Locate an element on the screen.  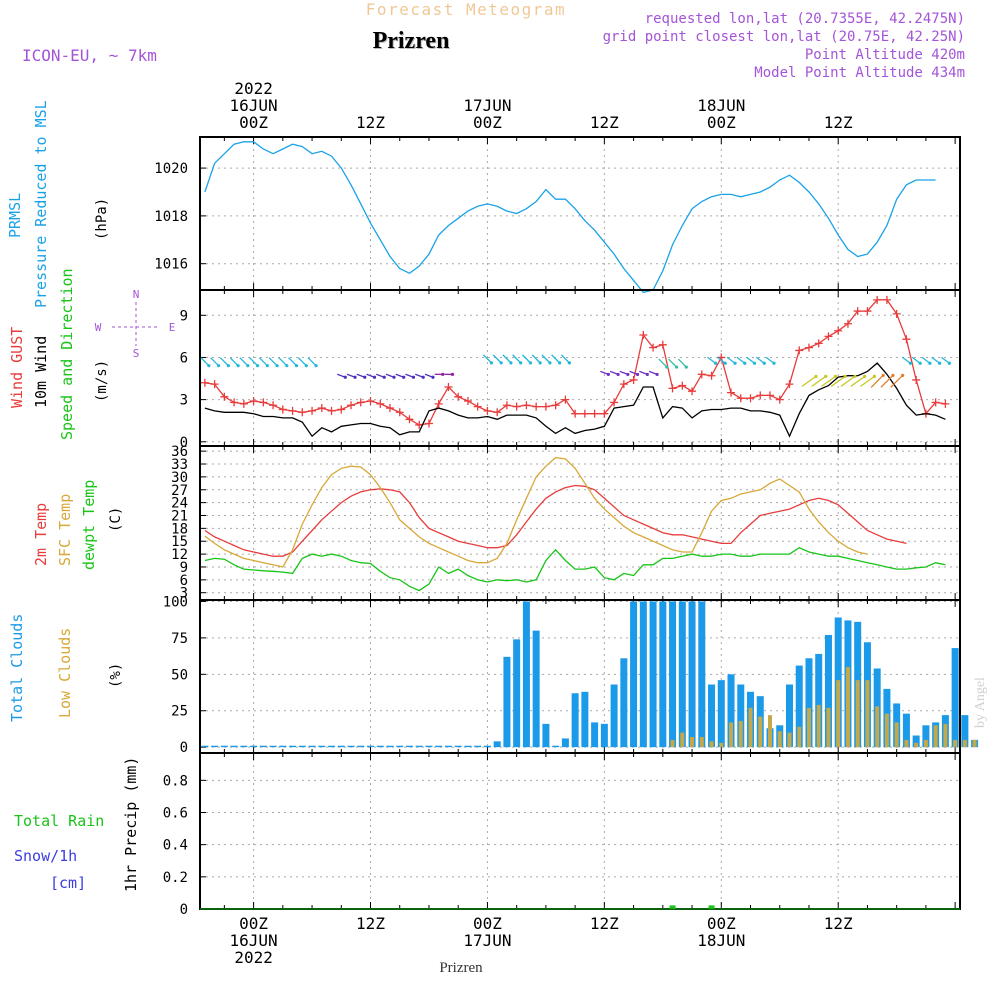
rain-bar is located at coordinates (711, 907).